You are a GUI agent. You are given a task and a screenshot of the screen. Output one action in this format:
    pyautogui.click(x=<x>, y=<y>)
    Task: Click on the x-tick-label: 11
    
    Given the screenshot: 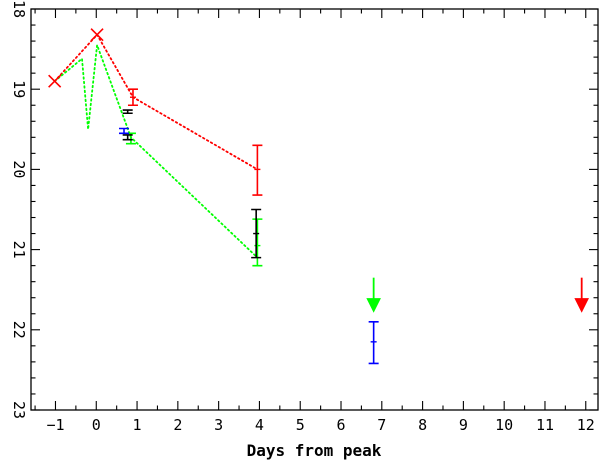 What is the action you would take?
    pyautogui.click(x=545, y=425)
    